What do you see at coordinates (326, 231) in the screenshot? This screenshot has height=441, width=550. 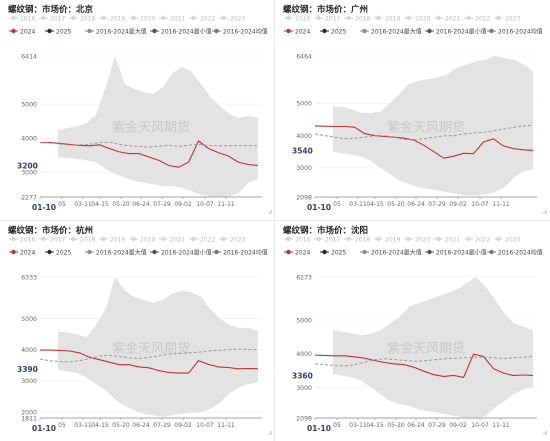 I see `chart-title: 螺纹钢：市场价：沈阳` at bounding box center [326, 231].